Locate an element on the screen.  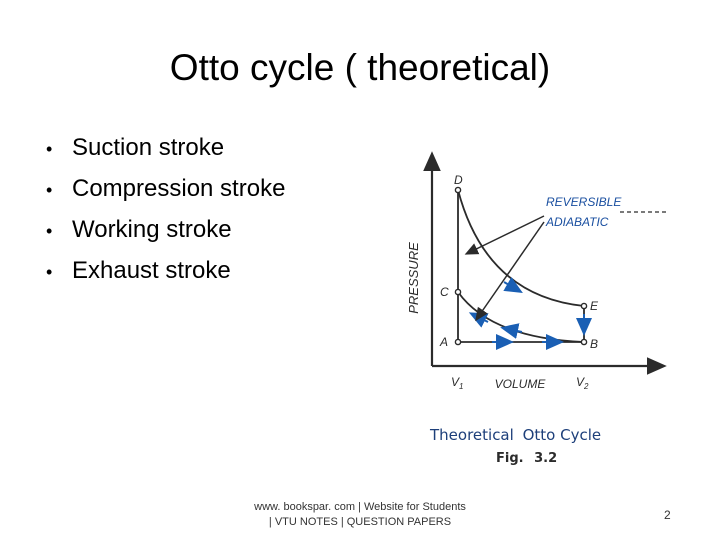
caption-theoretical: Theoretical is located at coordinates (471, 435).